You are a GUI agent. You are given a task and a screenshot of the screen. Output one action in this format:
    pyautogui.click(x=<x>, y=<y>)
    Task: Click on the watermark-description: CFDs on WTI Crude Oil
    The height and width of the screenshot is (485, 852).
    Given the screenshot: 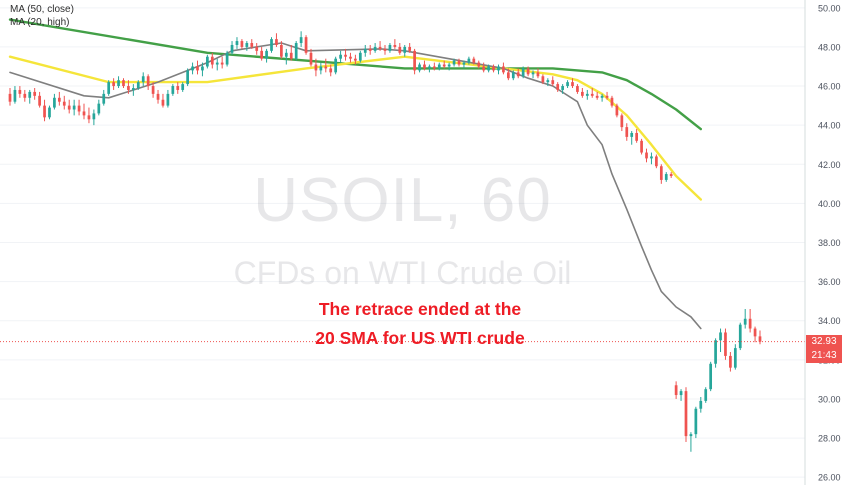 What is the action you would take?
    pyautogui.click(x=402, y=273)
    